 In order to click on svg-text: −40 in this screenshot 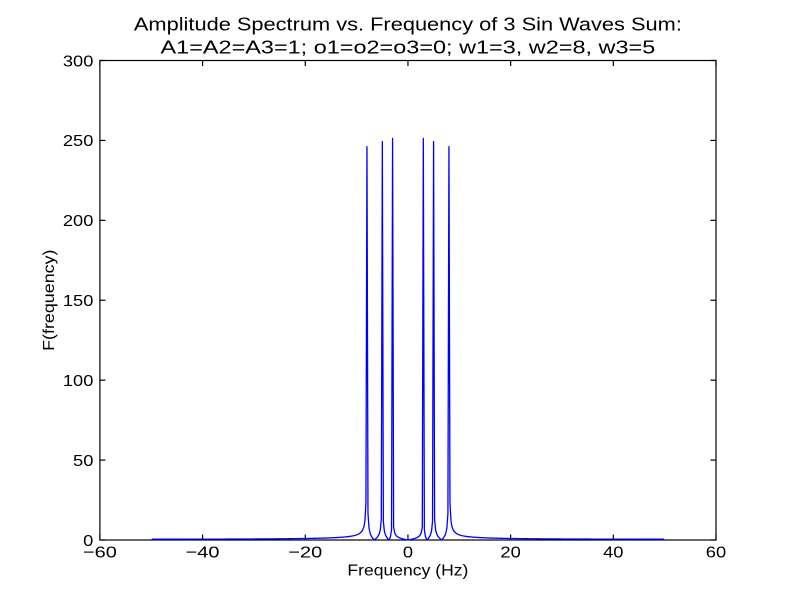, I will do `click(203, 552)`.